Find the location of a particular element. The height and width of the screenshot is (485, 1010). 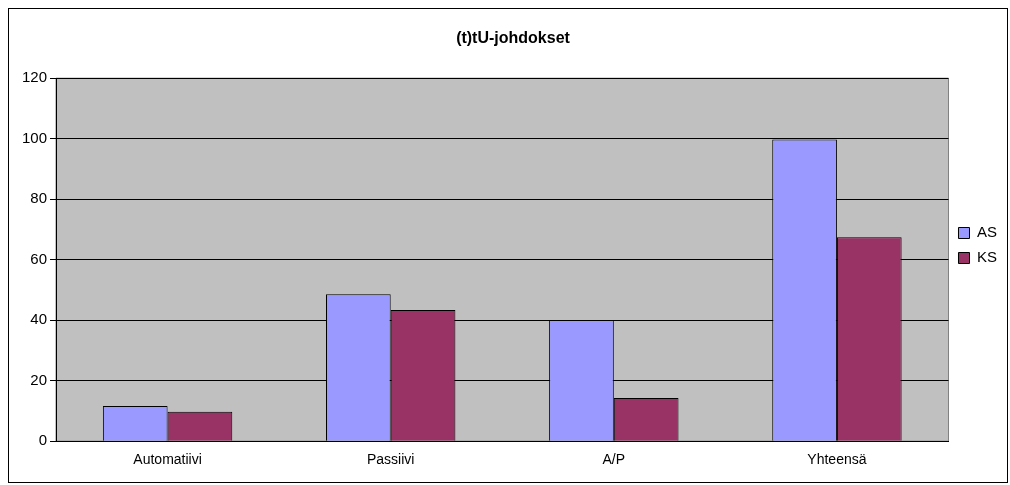

chart-title: (t)tU-johdokset is located at coordinates (513, 38).